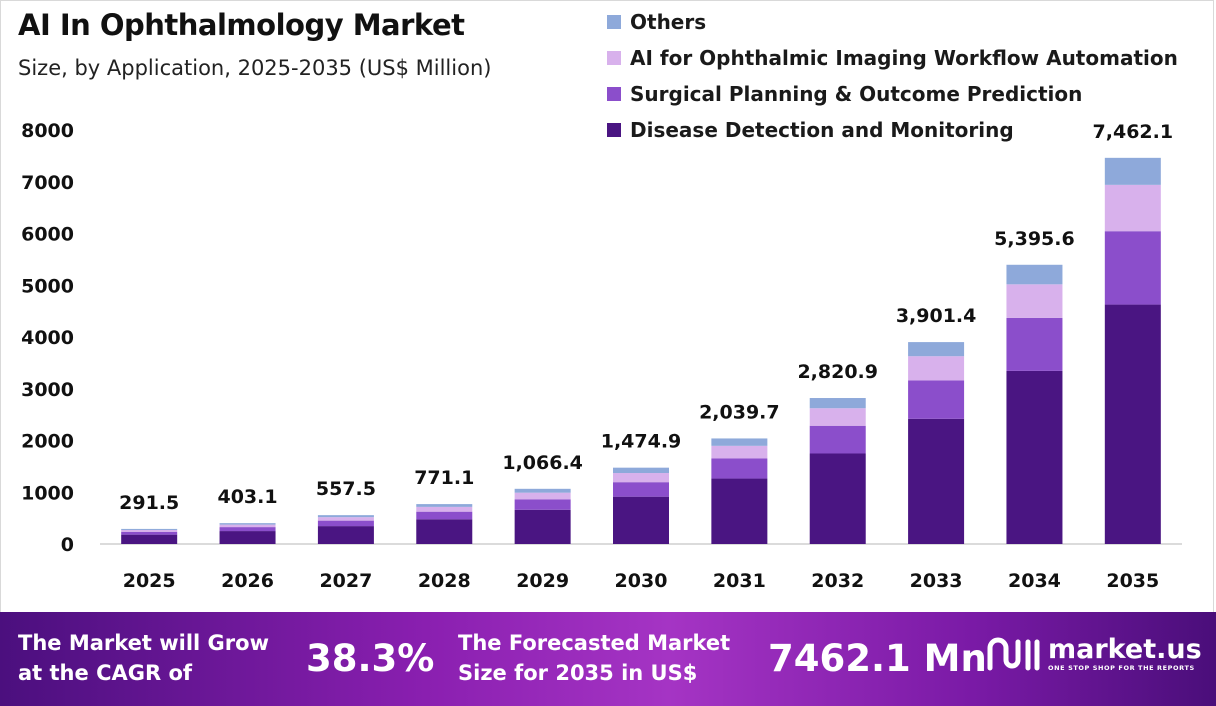 The height and width of the screenshot is (706, 1216). Describe the element at coordinates (247, 581) in the screenshot. I see `x-tick-label: 2026` at that location.